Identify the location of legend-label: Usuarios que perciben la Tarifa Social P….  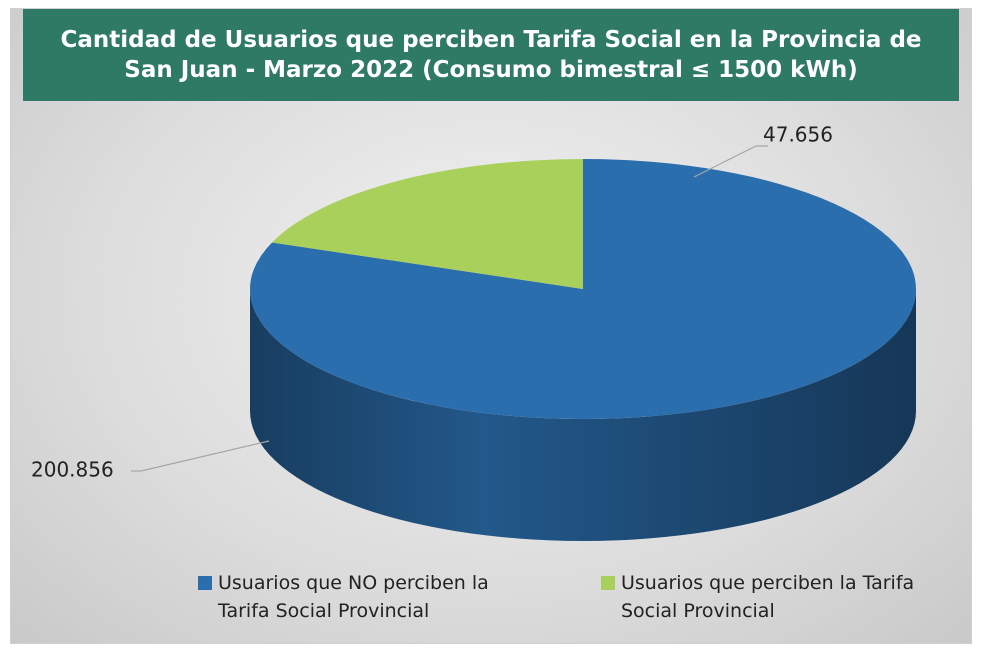
(768, 597).